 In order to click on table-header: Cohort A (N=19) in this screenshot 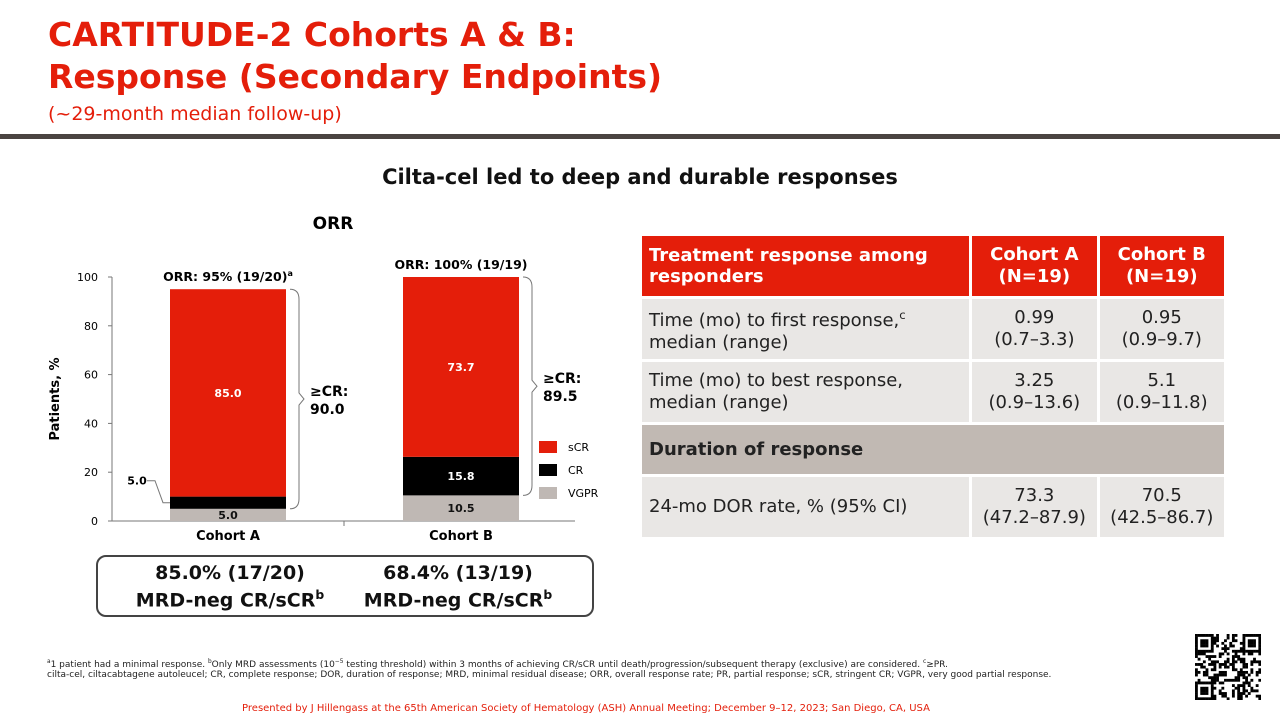, I will do `click(1034, 266)`.